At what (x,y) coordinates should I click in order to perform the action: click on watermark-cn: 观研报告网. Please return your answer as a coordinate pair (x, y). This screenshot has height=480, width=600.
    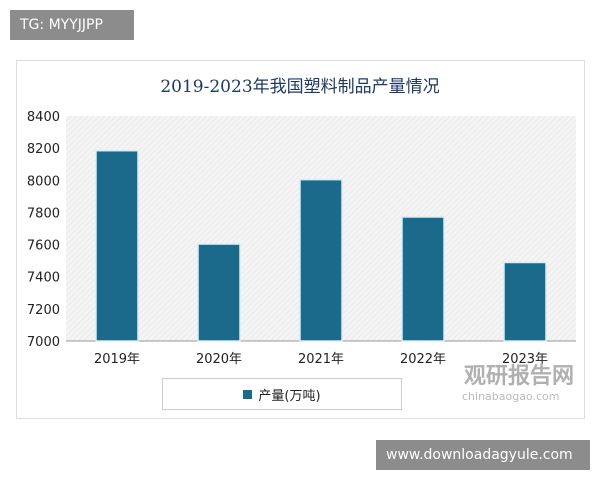
    Looking at the image, I should click on (519, 376).